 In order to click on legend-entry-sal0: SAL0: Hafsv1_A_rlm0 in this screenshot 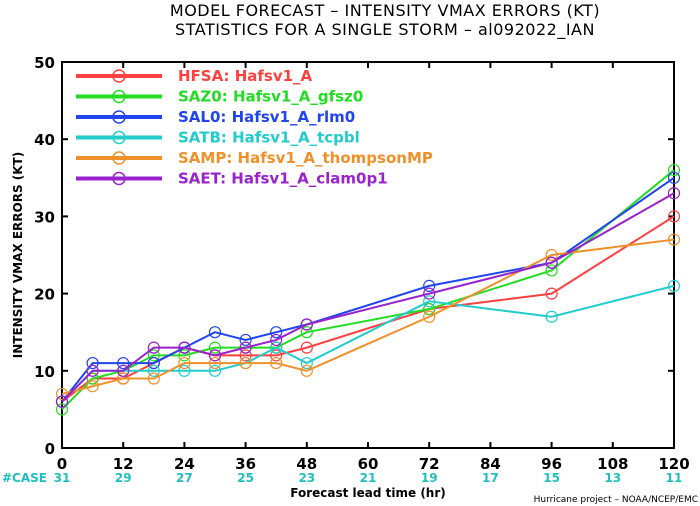, I will do `click(266, 117)`.